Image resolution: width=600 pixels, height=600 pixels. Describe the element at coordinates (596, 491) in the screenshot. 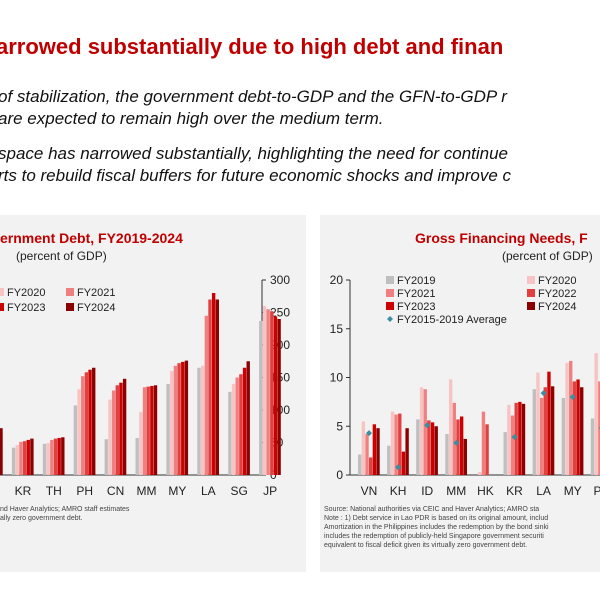

I see `x-tick-label-ph: PH` at that location.